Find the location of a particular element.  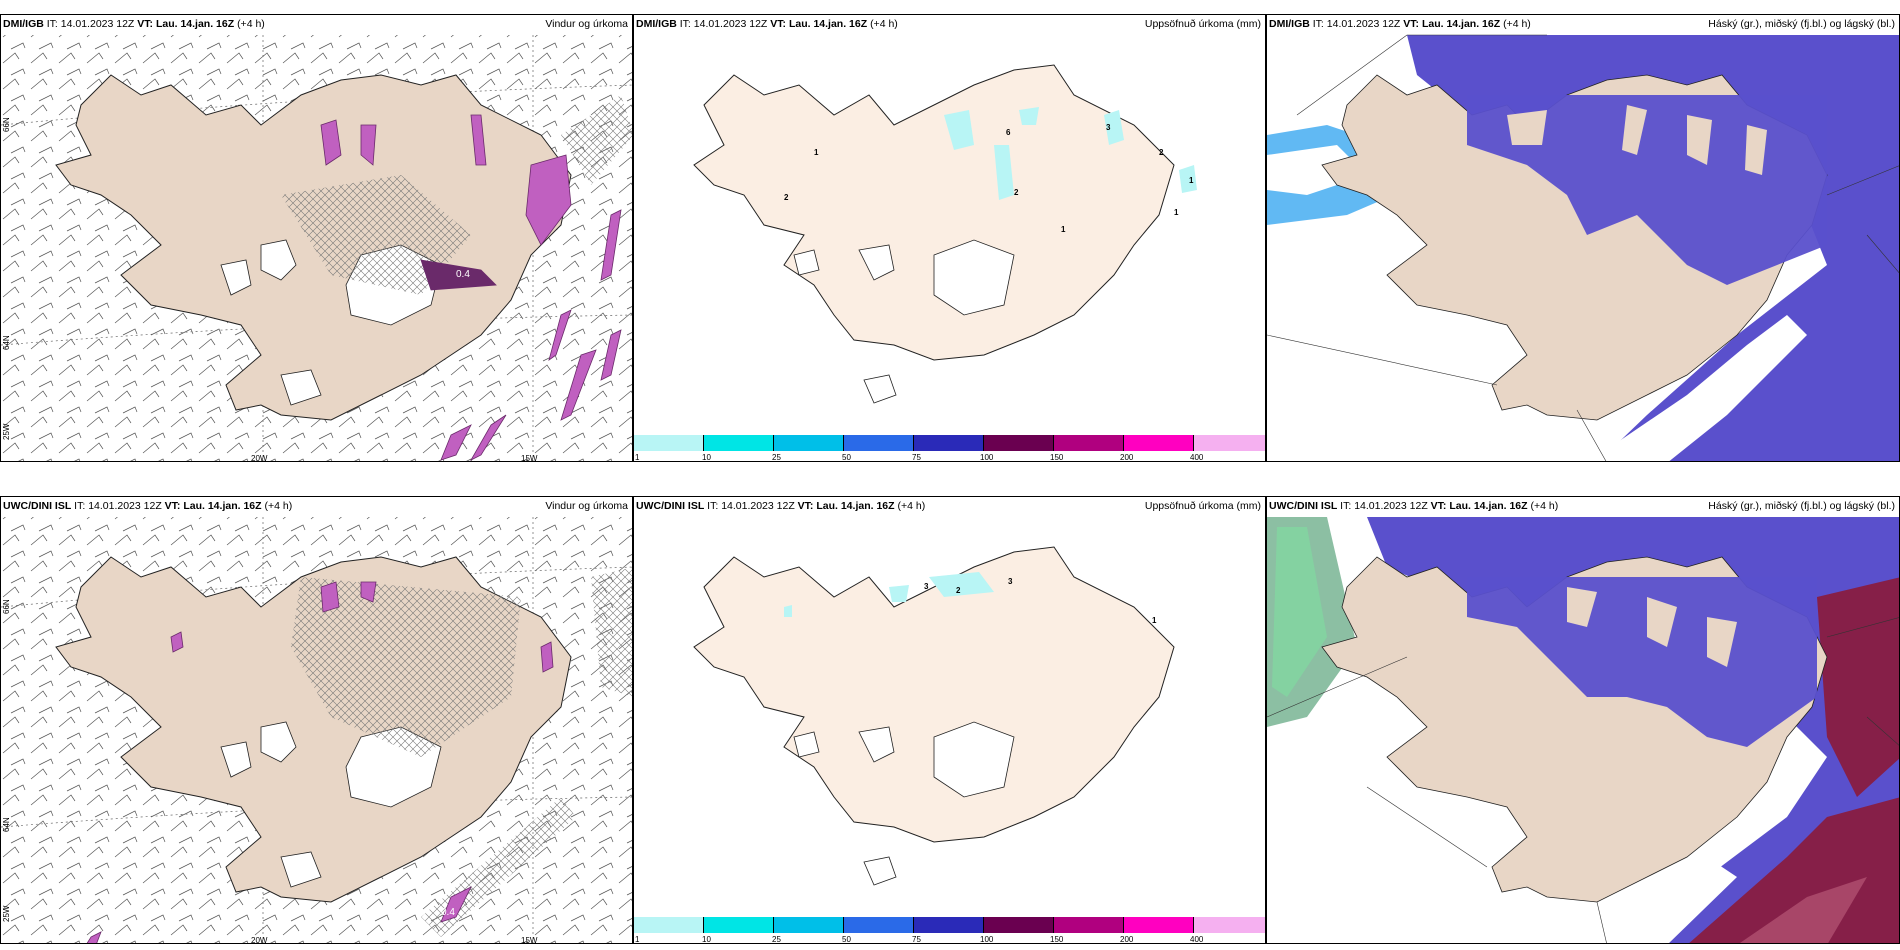

precip-value-labels: 1 2 6 3 2 1 1 2 1 is located at coordinates (989, 178).